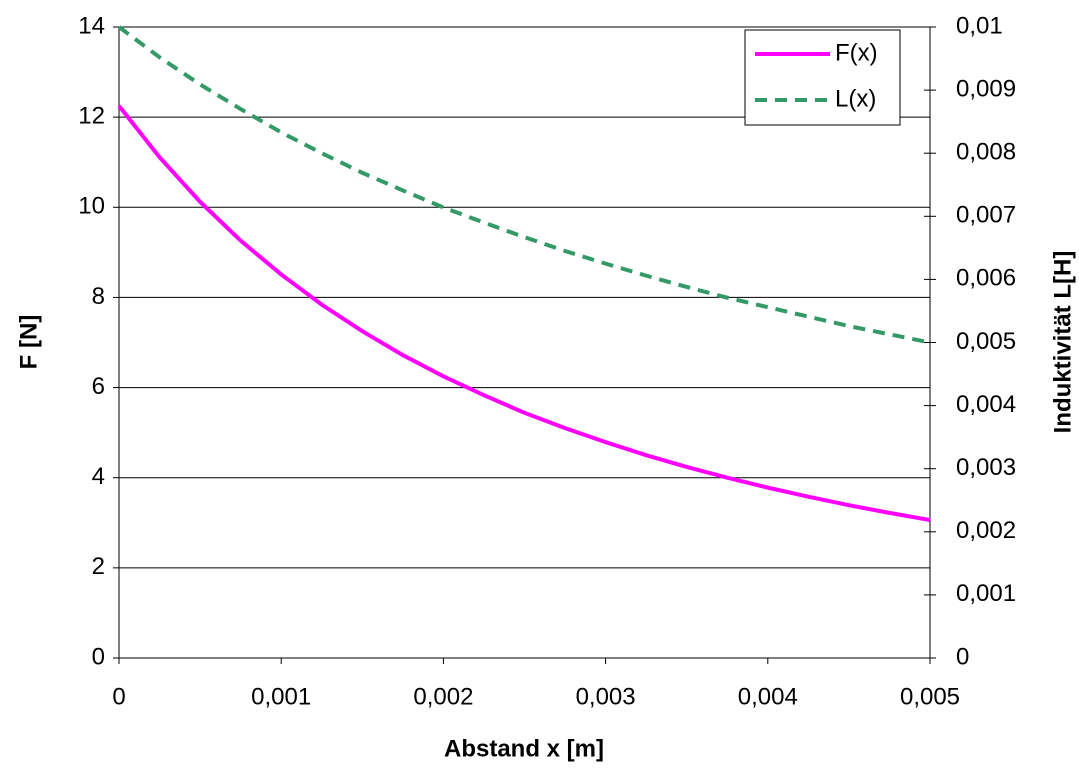 This screenshot has height=774, width=1079. What do you see at coordinates (979, 25) in the screenshot?
I see `y2-tick-label: 0,01` at bounding box center [979, 25].